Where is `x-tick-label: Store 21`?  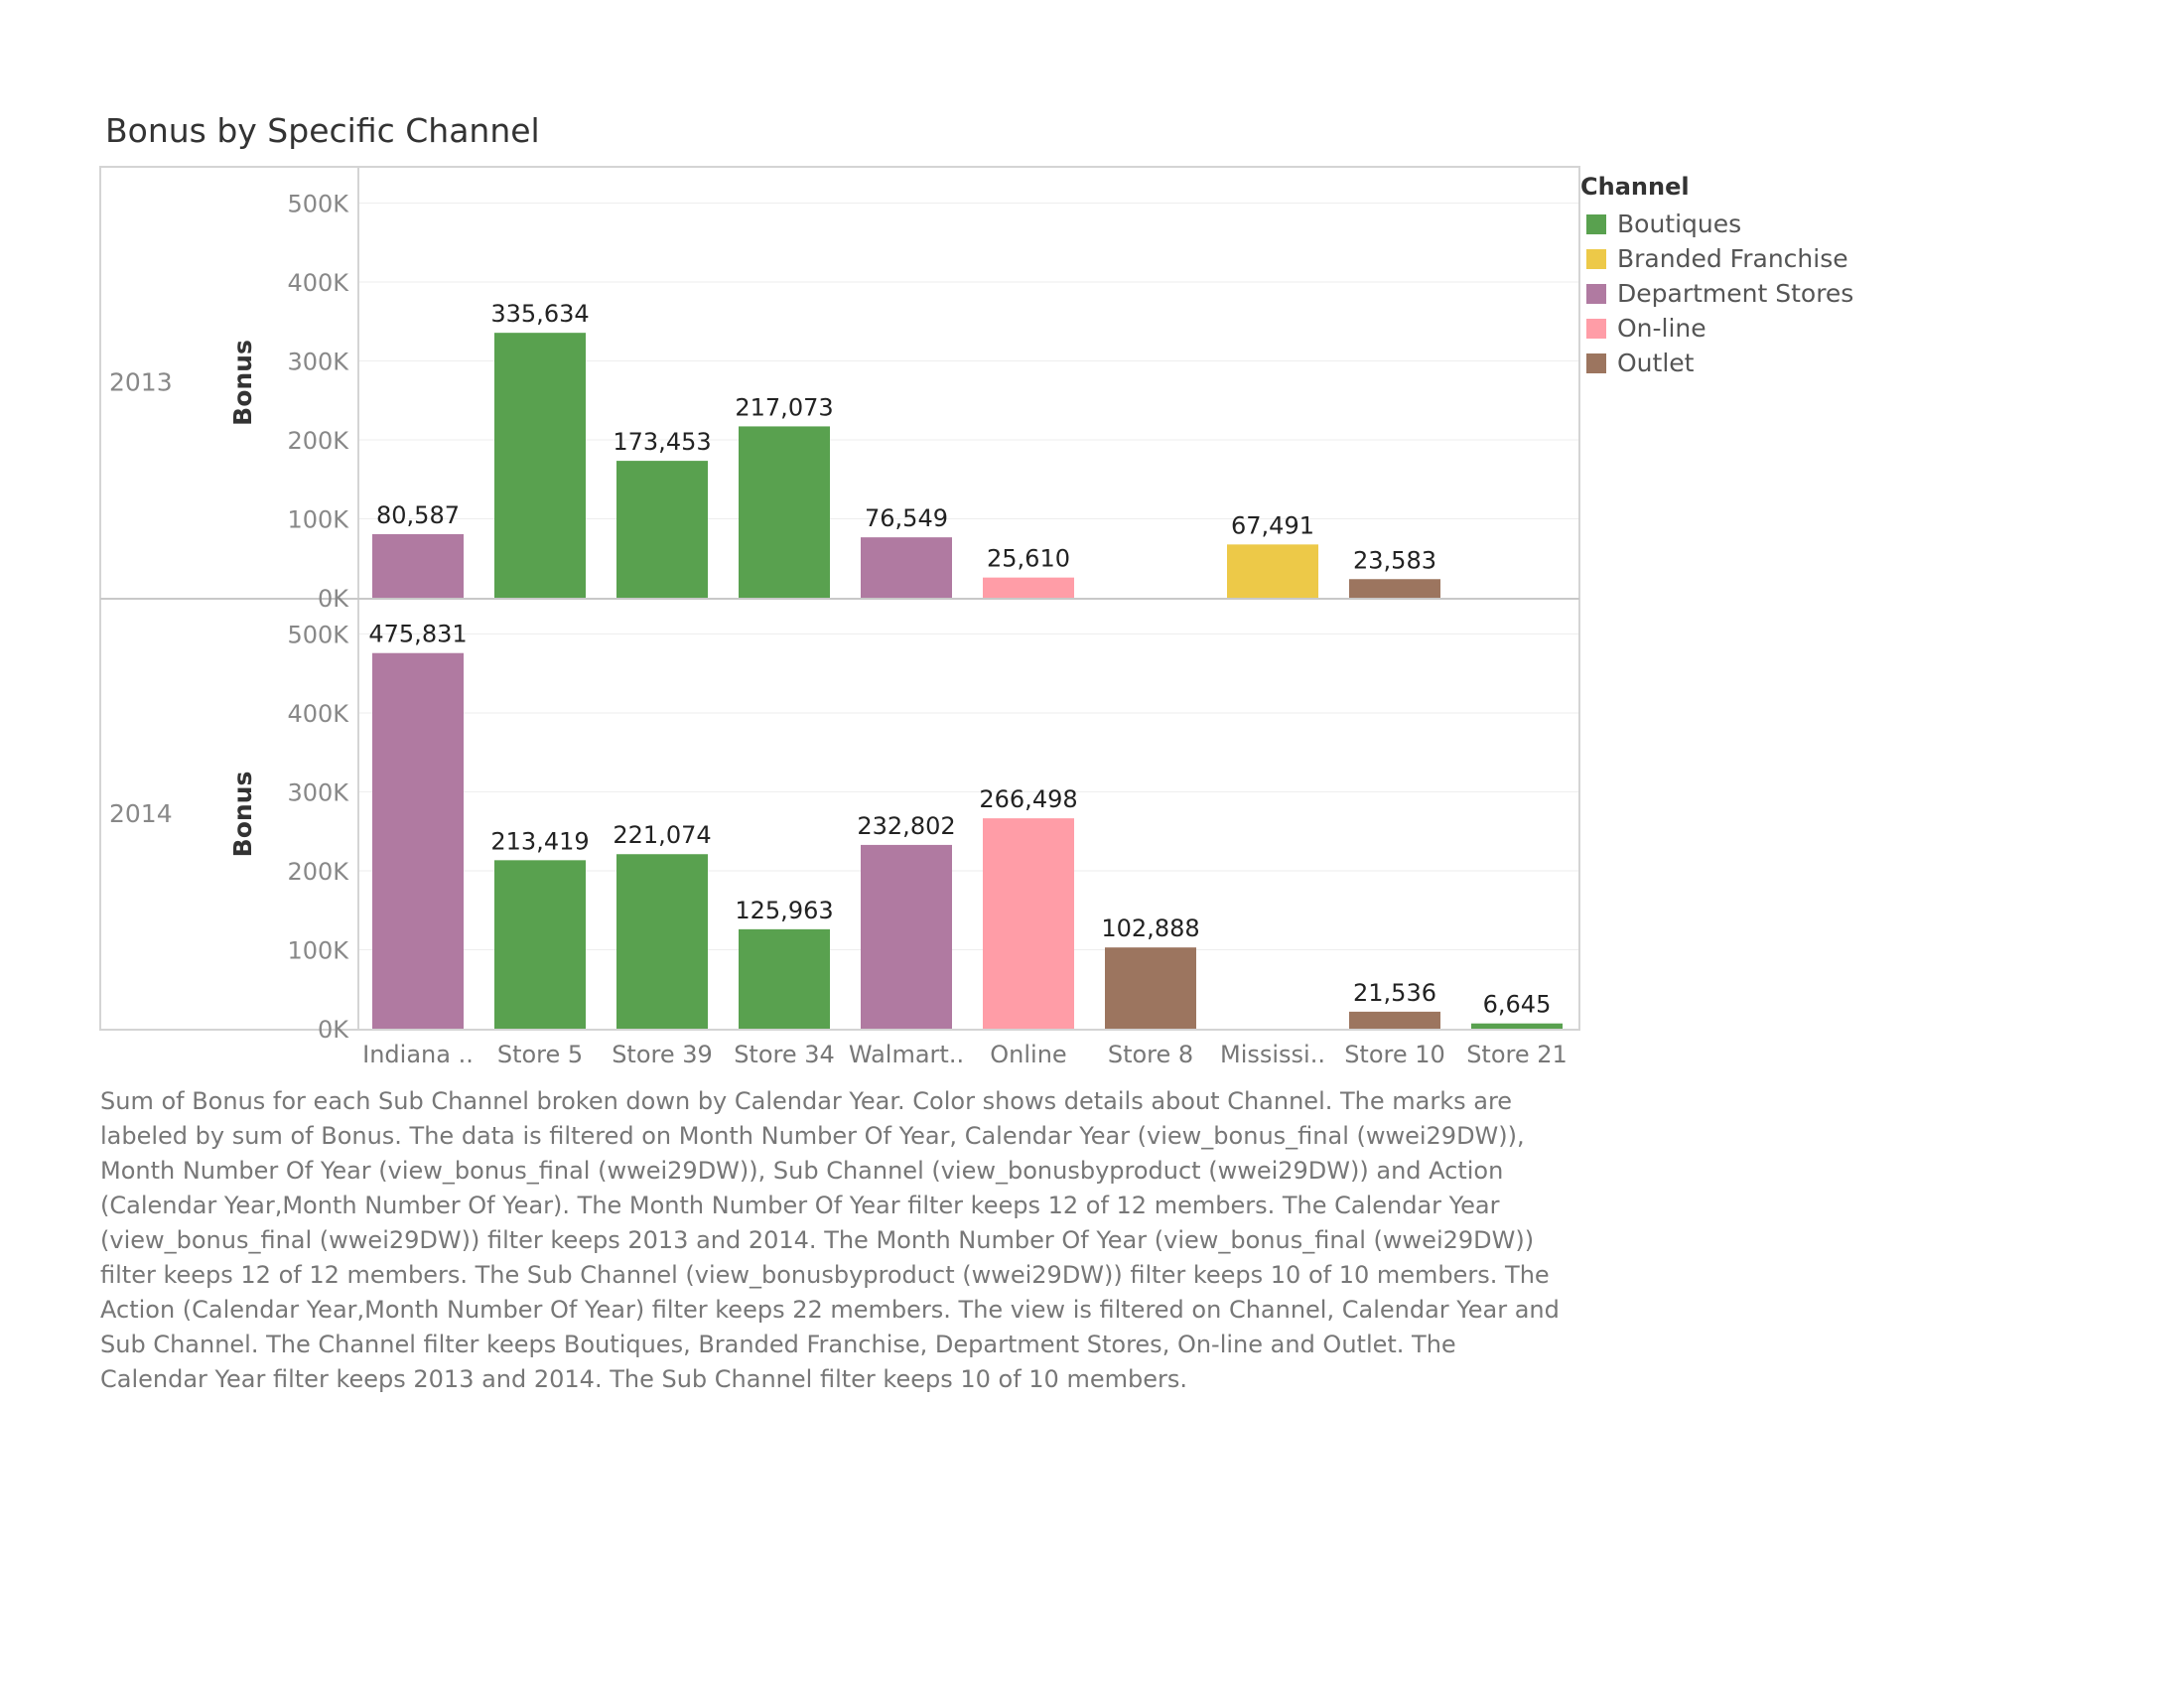
x-tick-label: Store 21 is located at coordinates (1517, 1054).